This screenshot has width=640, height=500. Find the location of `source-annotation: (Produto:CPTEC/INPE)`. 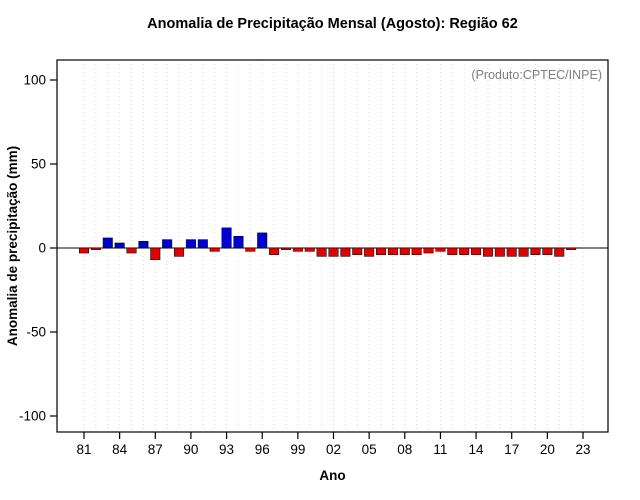

source-annotation: (Produto:CPTEC/INPE) is located at coordinates (536, 75).